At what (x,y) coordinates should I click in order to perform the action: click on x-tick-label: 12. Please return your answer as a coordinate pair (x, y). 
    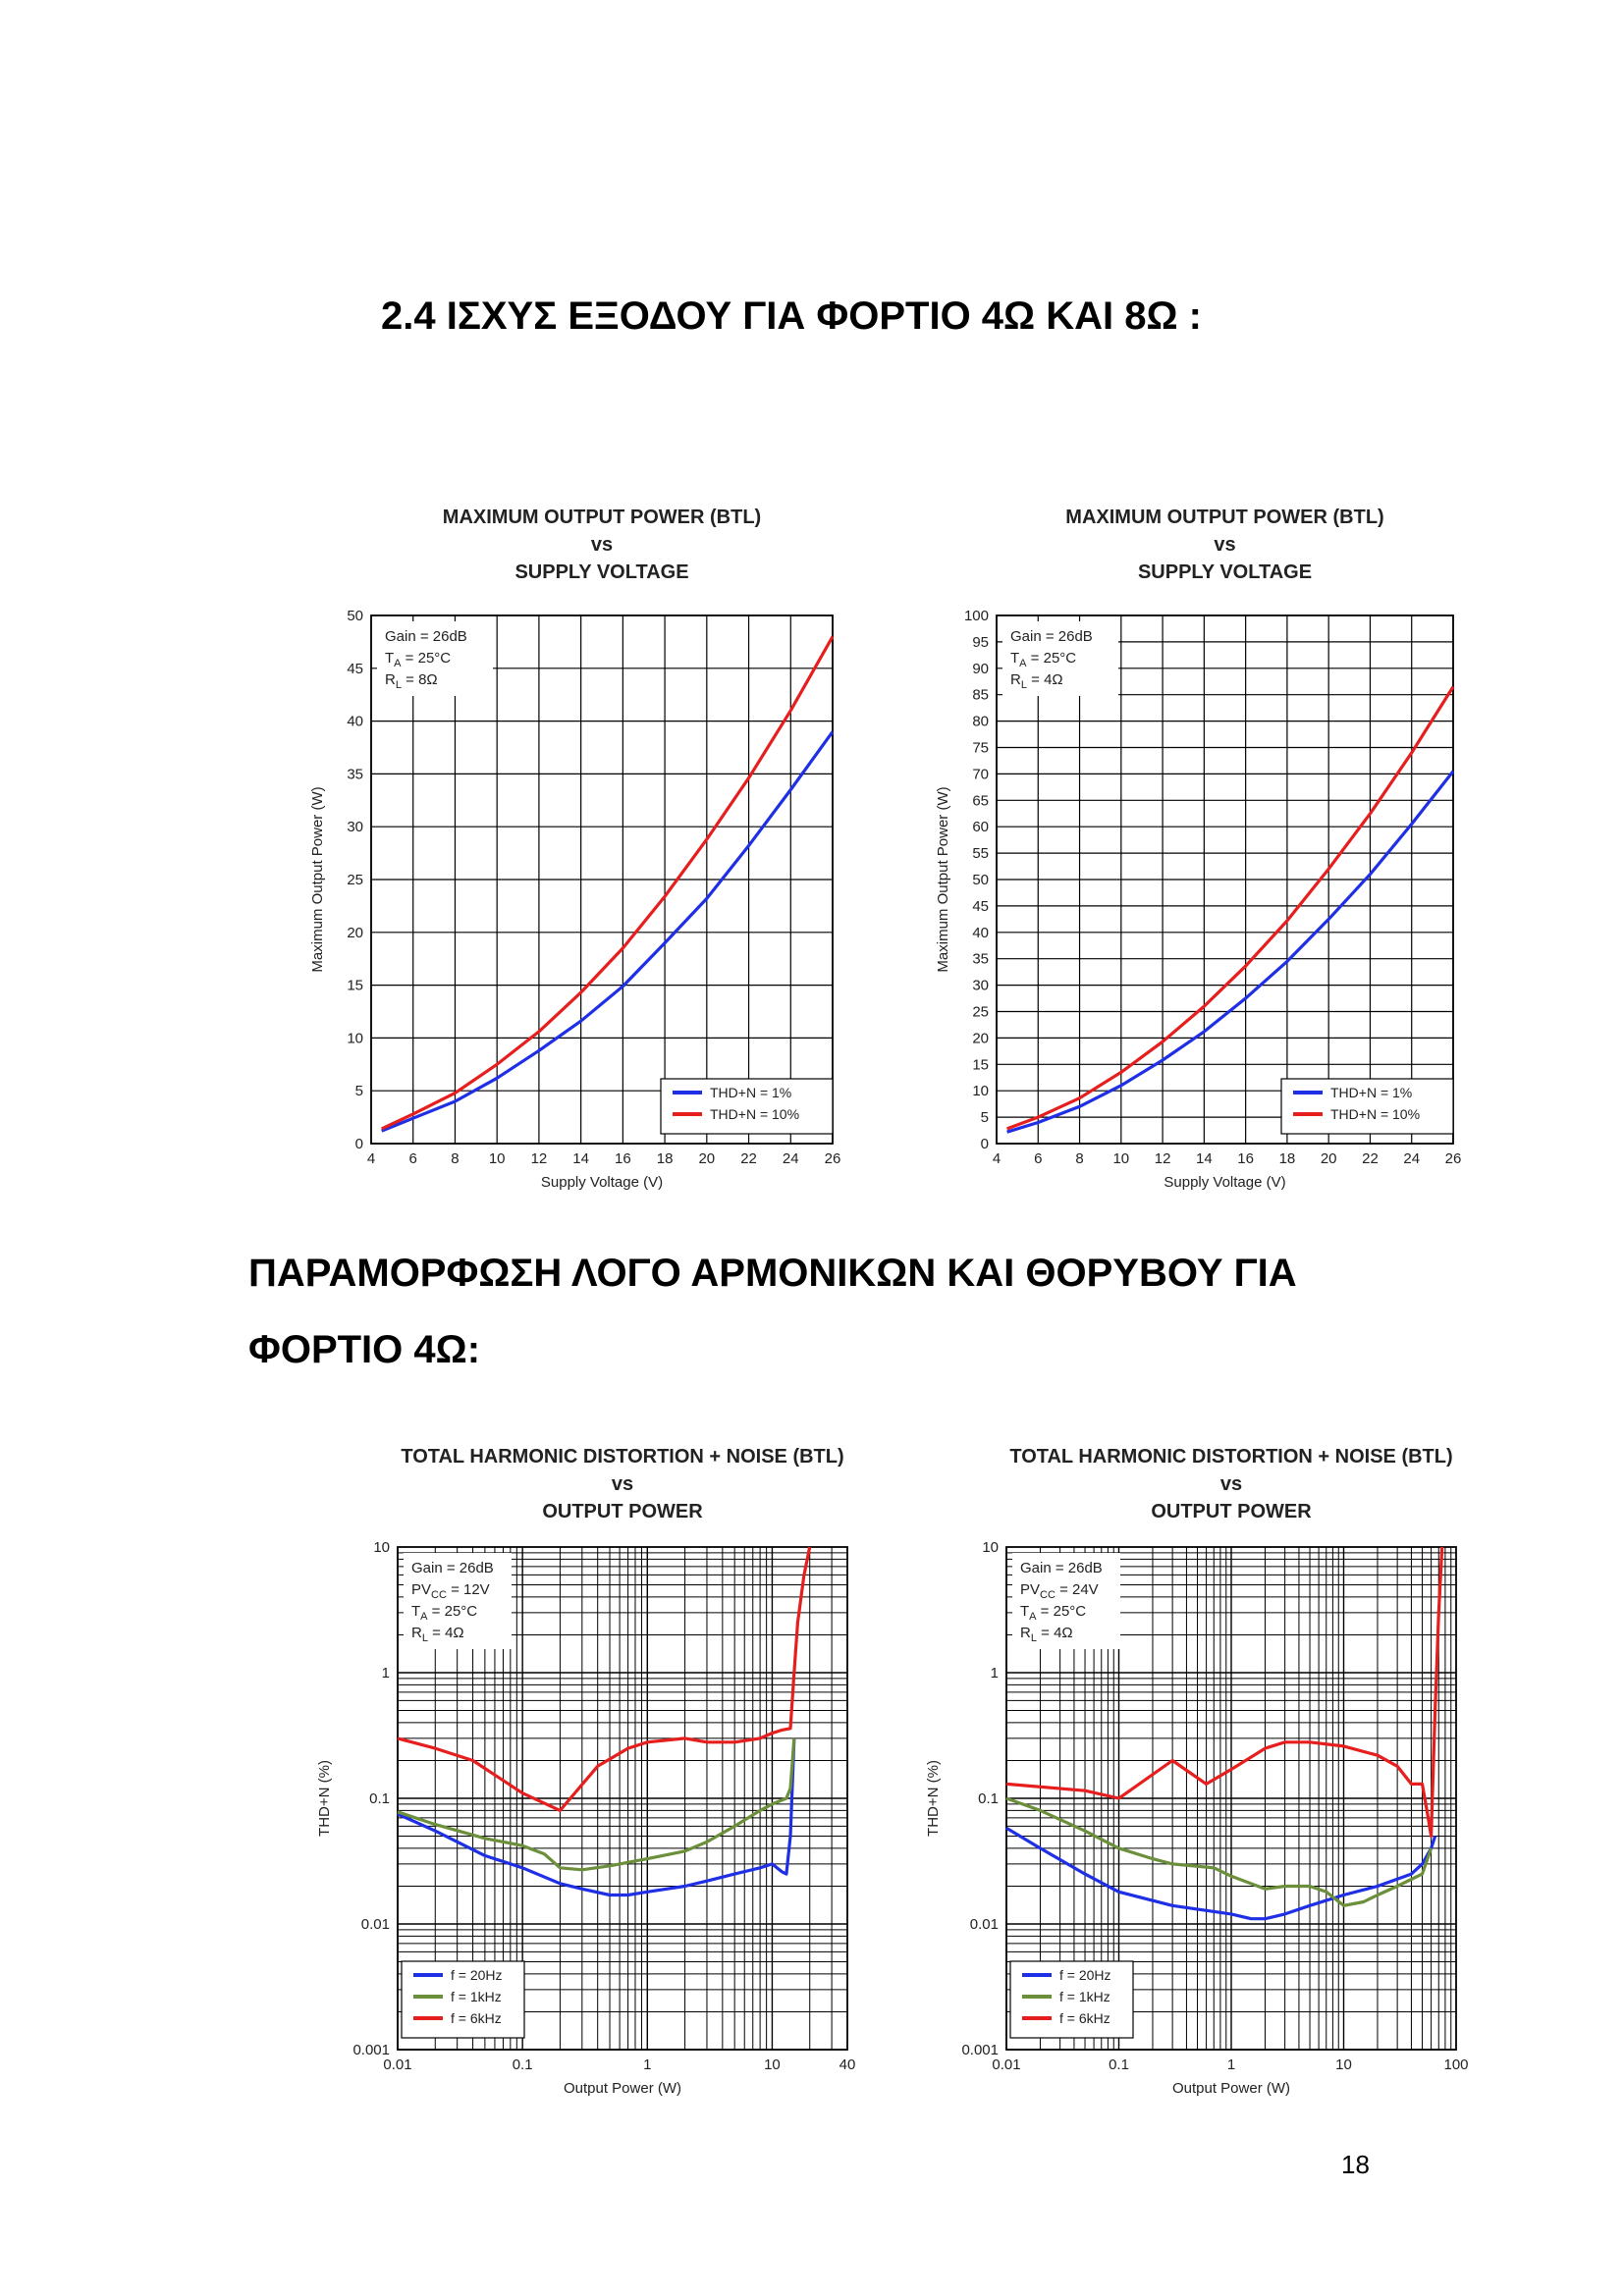
    Looking at the image, I should click on (539, 1158).